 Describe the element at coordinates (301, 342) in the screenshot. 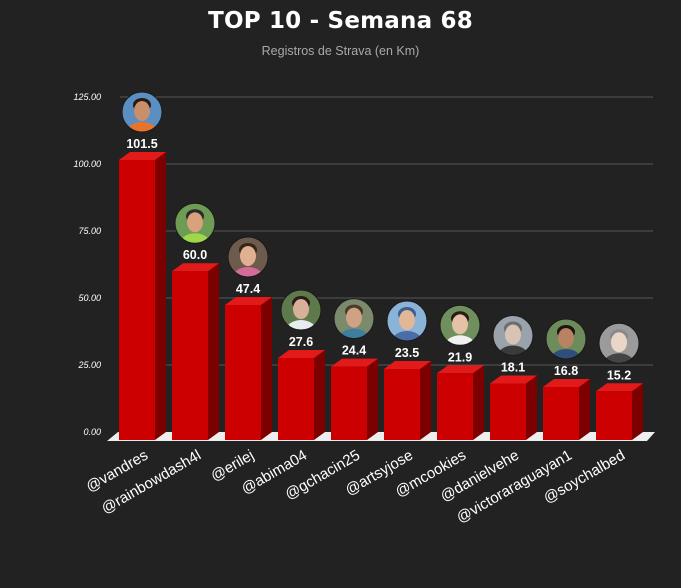

I see `value-label: 27.6` at that location.